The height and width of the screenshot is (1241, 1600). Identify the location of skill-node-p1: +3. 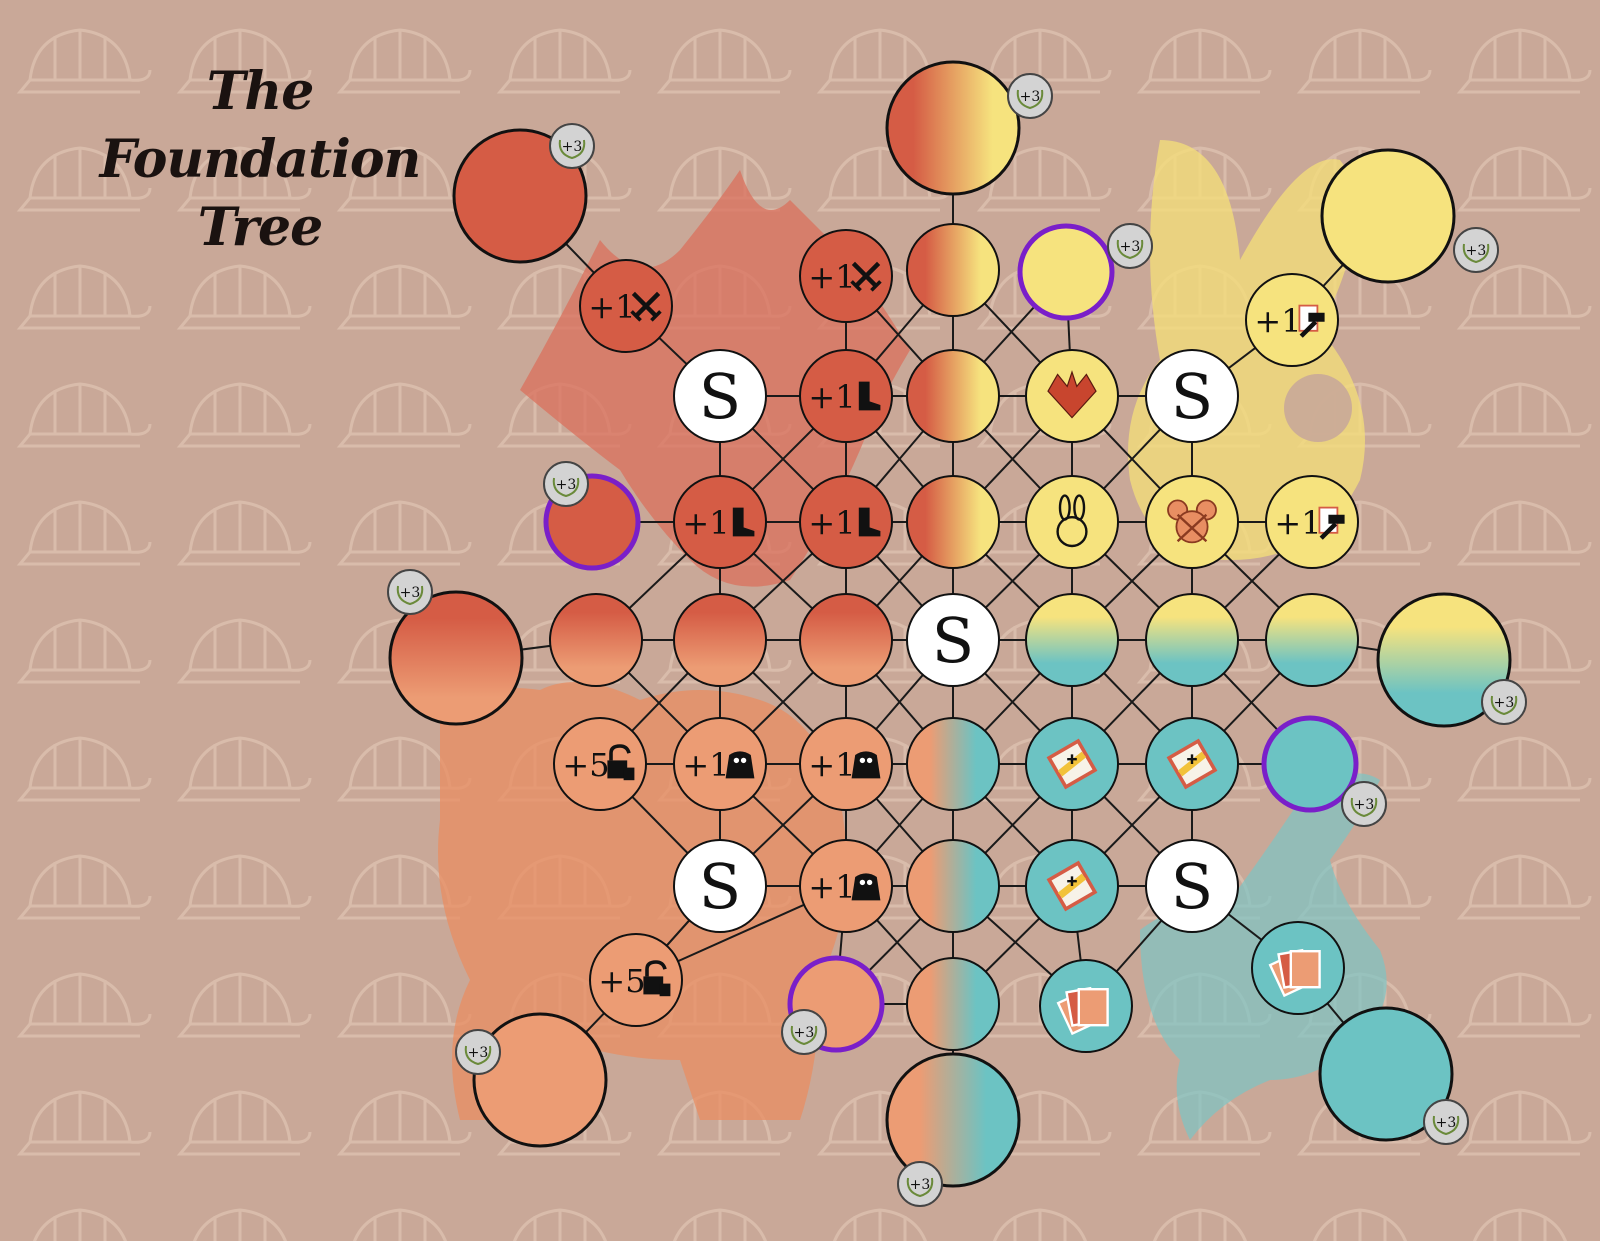
(1085, 272).